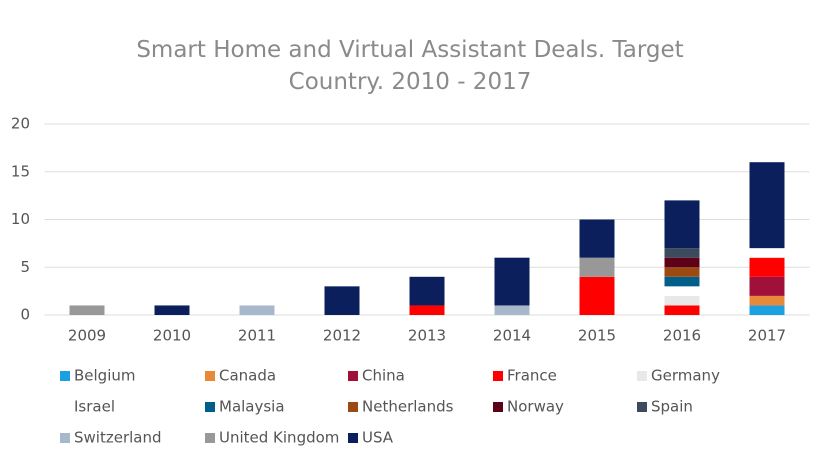 The image size is (820, 459). What do you see at coordinates (20, 219) in the screenshot?
I see `y-tick-label: 10` at bounding box center [20, 219].